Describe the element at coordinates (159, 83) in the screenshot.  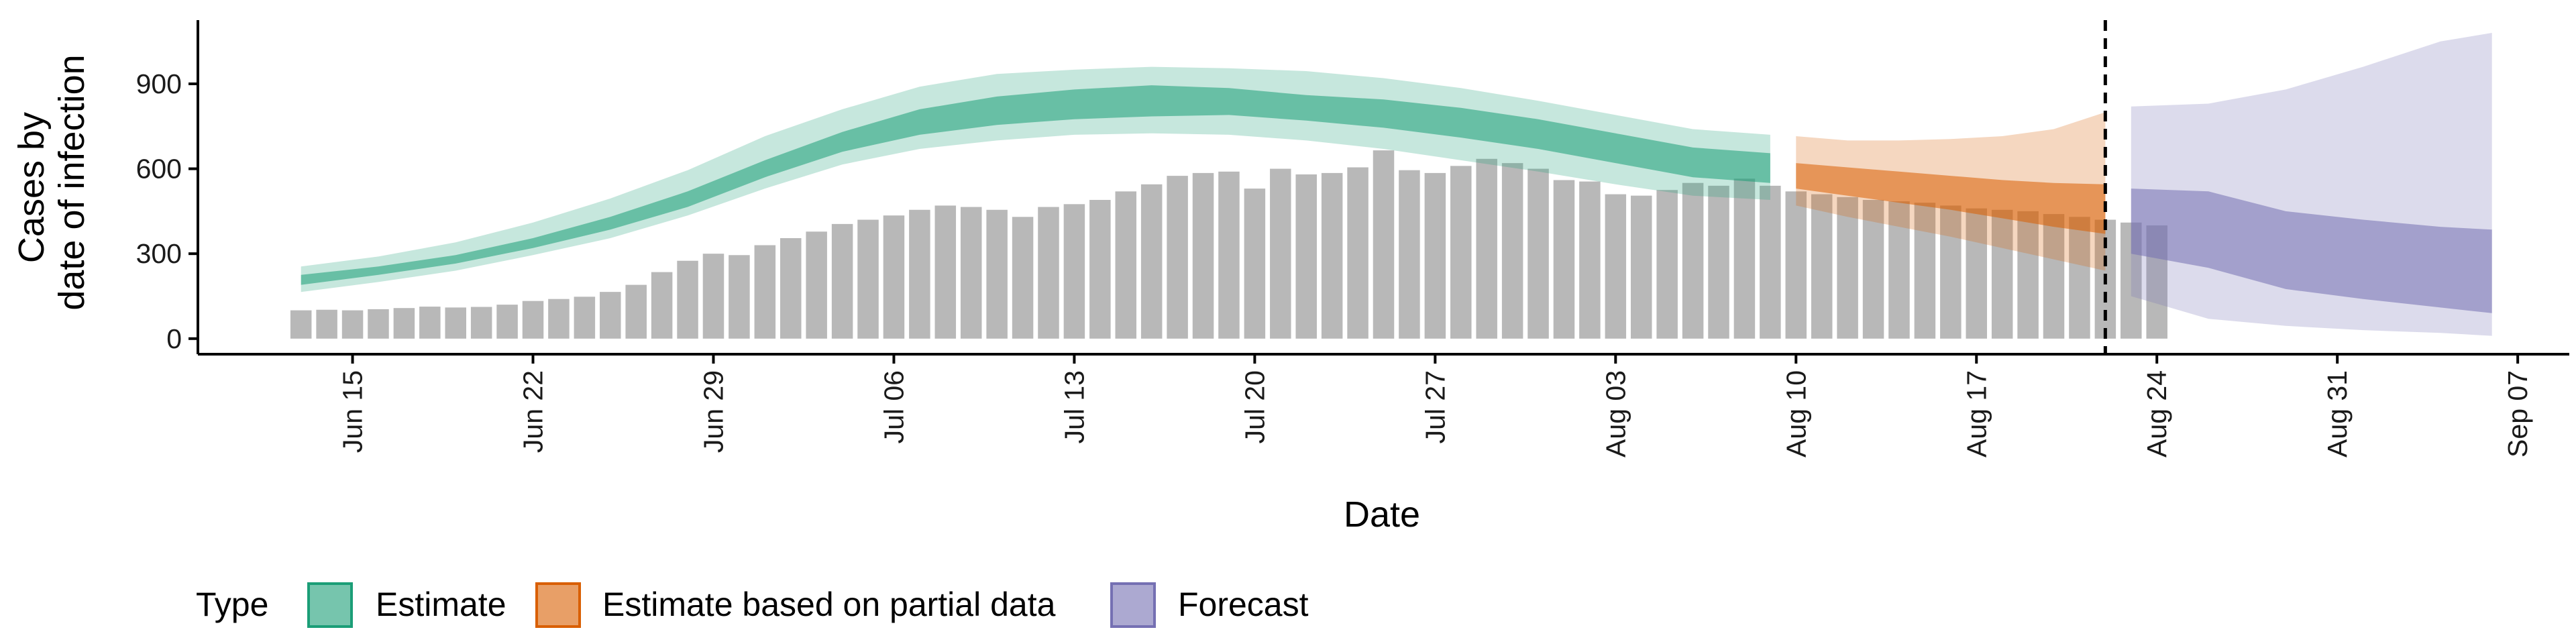
I see `y-tick-label: 900` at that location.